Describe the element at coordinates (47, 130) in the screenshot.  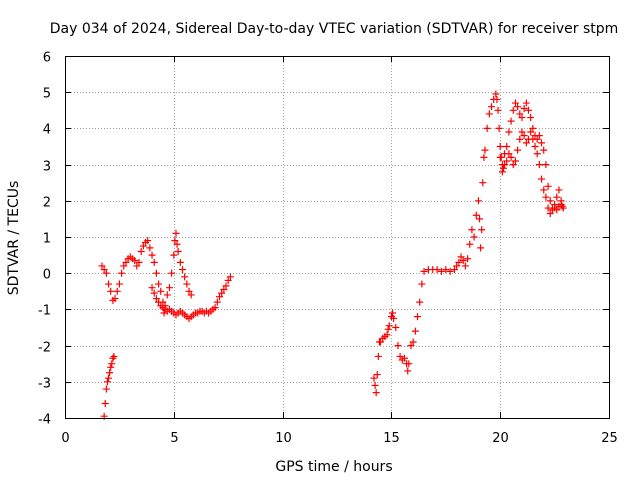
I see `y-tick-label: 4` at that location.